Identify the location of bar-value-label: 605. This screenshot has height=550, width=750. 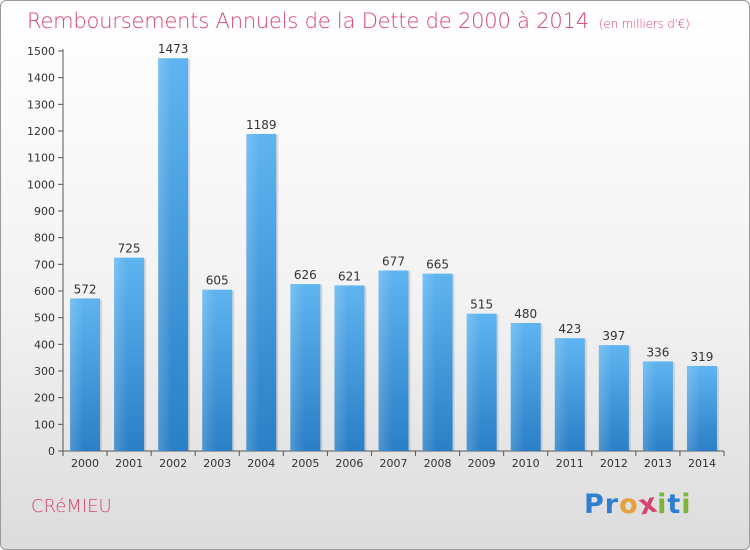
(217, 281).